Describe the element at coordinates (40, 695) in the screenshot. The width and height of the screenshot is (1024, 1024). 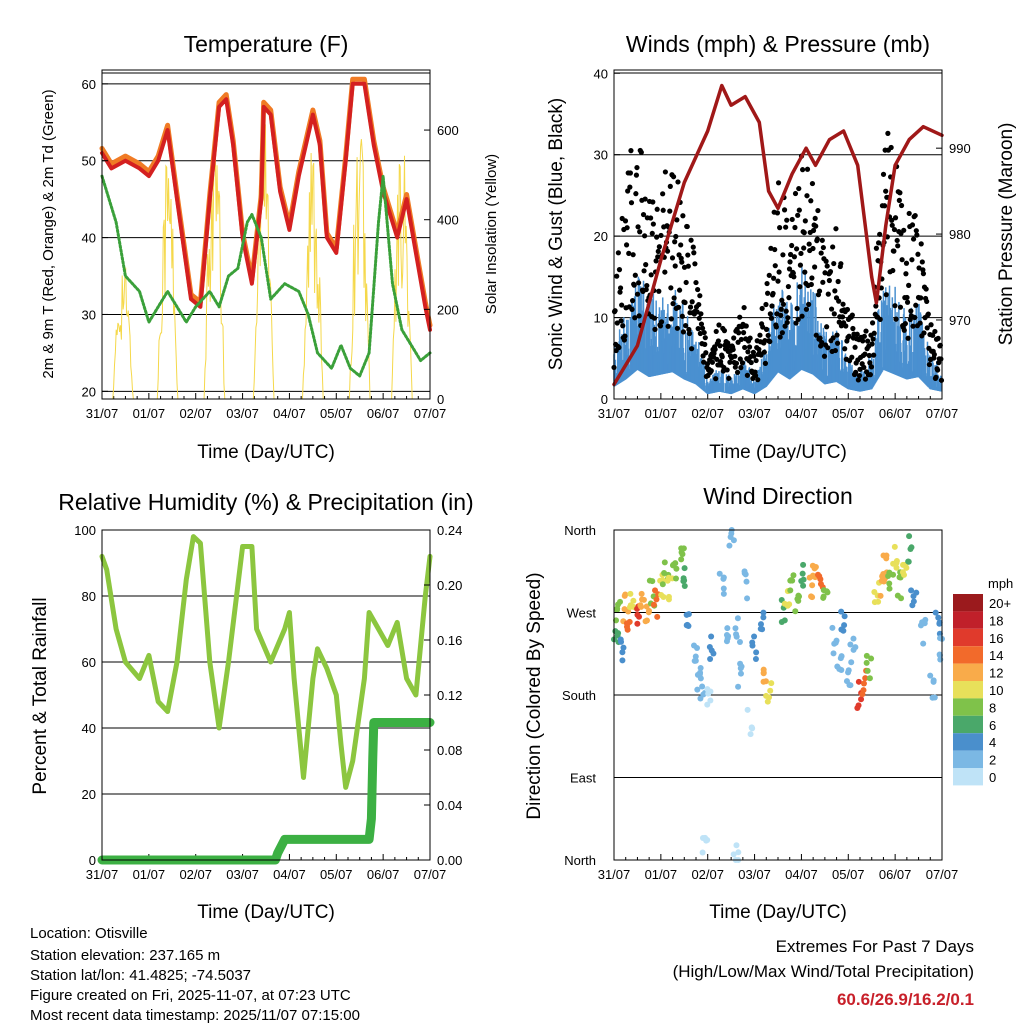
I see `humidity-ylabel: Percent & Total Rainfall` at that location.